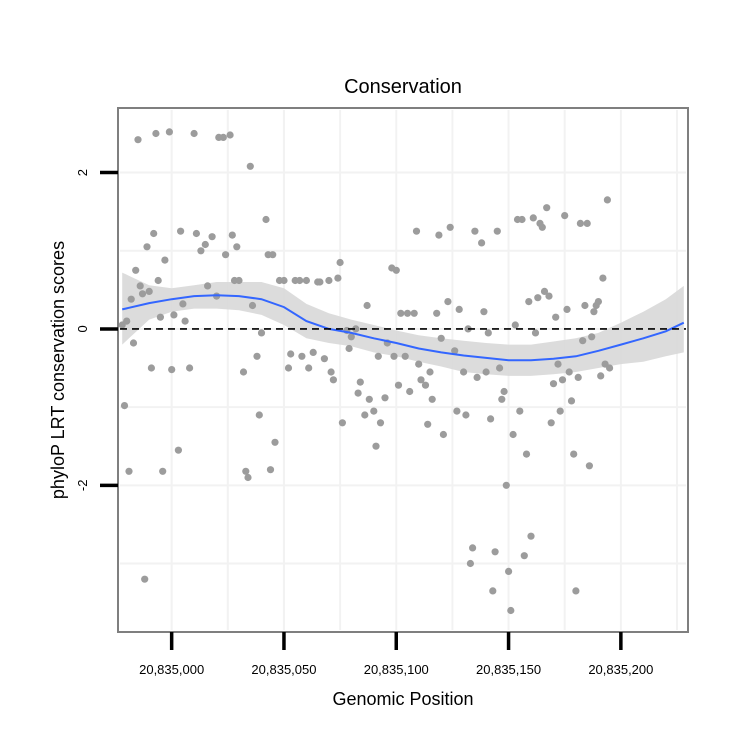 Image resolution: width=750 pixels, height=750 pixels. Describe the element at coordinates (283, 669) in the screenshot. I see `x-tick-label: 20,835,050` at that location.